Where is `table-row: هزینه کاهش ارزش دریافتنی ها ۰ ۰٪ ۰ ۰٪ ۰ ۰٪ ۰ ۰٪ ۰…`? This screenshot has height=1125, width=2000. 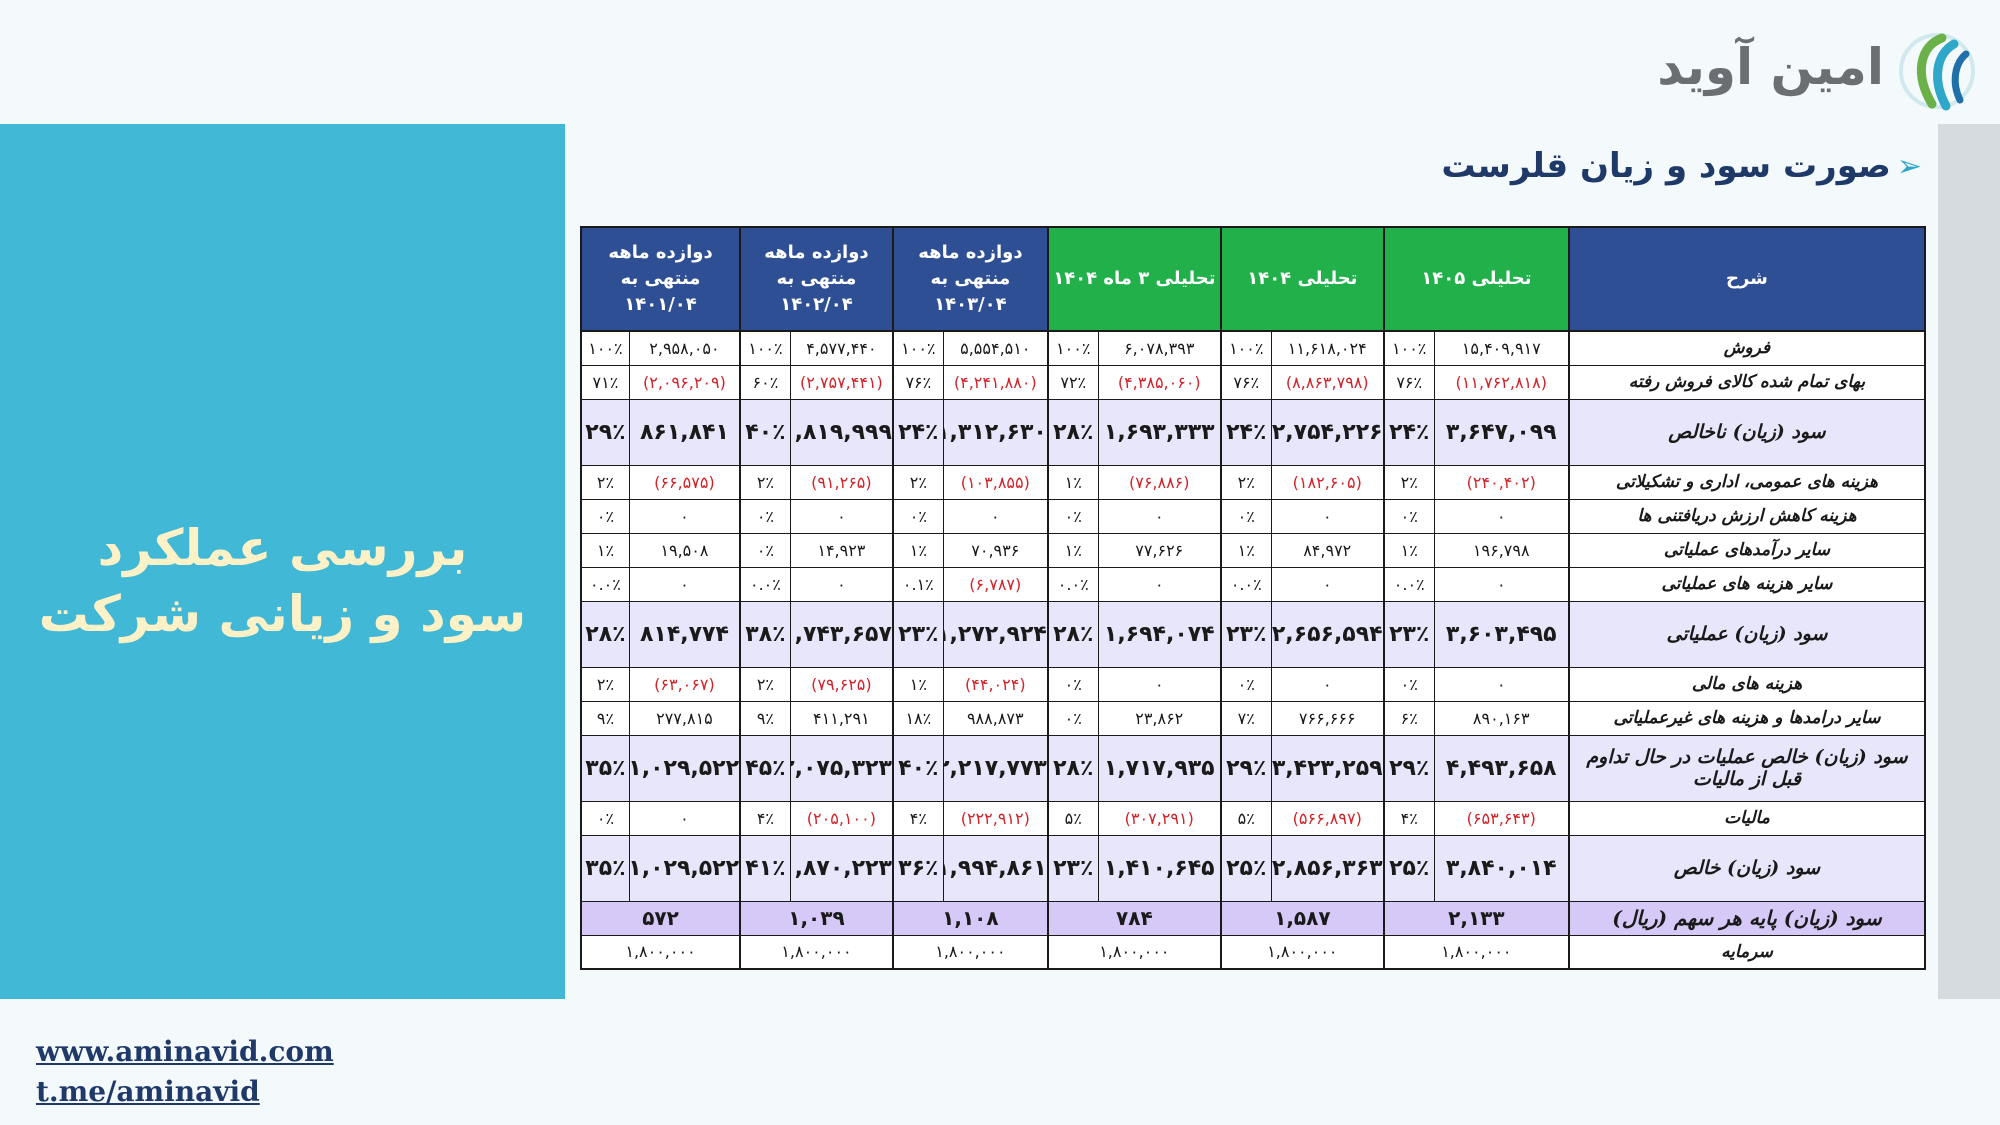
table-row: هزینه کاهش ارزش دریافتنی ها ۰ ۰٪ ۰ ۰٪ ۰ ۰٪ ۰ ۰٪ ۰… is located at coordinates (1253, 516).